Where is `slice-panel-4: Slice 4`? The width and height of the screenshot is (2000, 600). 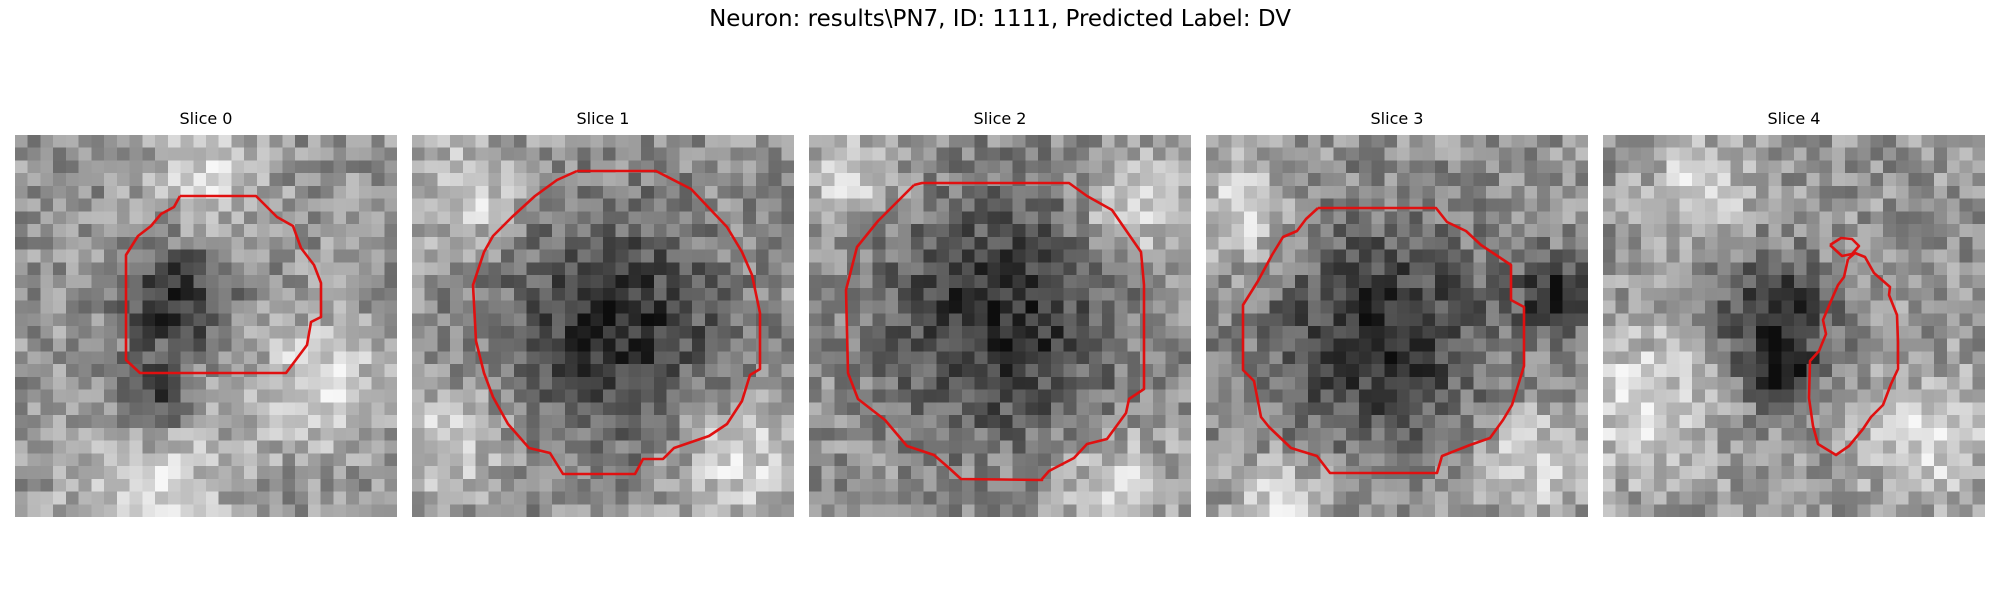 slice-panel-4: Slice 4 is located at coordinates (1794, 313).